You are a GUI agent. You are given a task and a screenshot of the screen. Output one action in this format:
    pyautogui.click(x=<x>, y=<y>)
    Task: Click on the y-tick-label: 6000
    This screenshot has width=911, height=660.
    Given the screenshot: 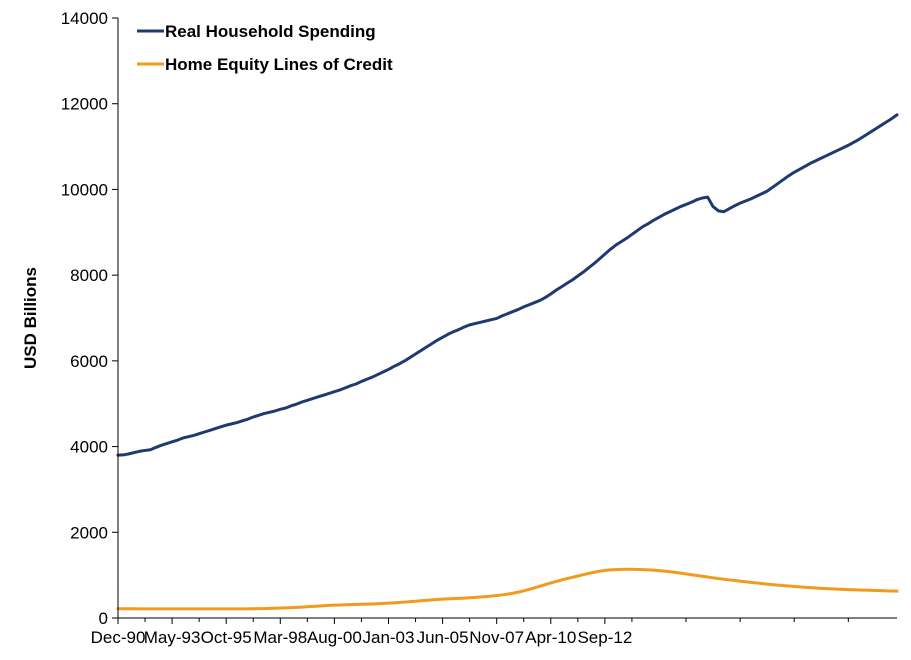 What is the action you would take?
    pyautogui.click(x=89, y=361)
    